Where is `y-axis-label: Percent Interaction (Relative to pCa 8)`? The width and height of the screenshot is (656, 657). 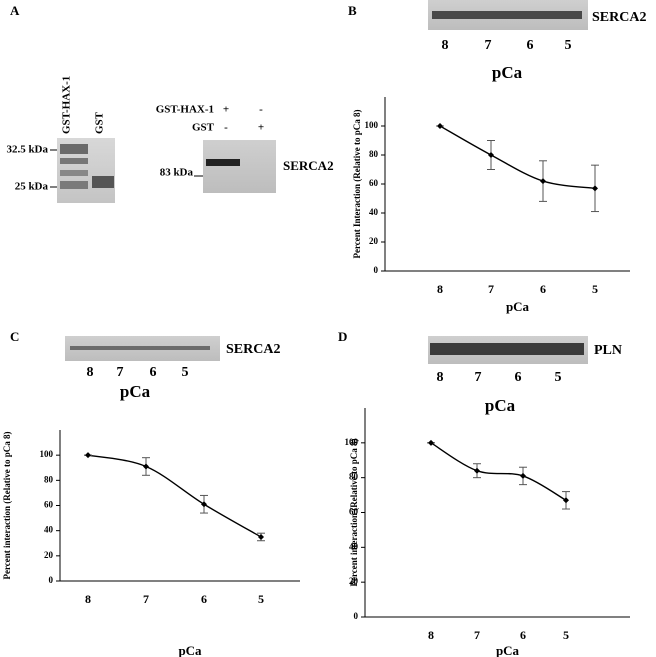 y-axis-label: Percent Interaction (Relative to pCa 8) is located at coordinates (357, 183).